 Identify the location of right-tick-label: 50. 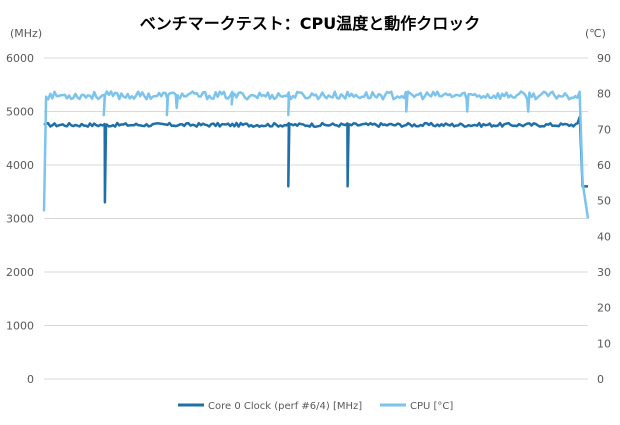
(604, 201).